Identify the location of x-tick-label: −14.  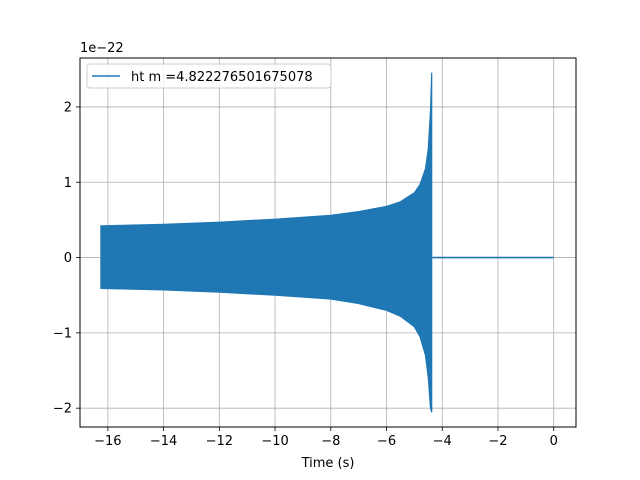
(163, 441).